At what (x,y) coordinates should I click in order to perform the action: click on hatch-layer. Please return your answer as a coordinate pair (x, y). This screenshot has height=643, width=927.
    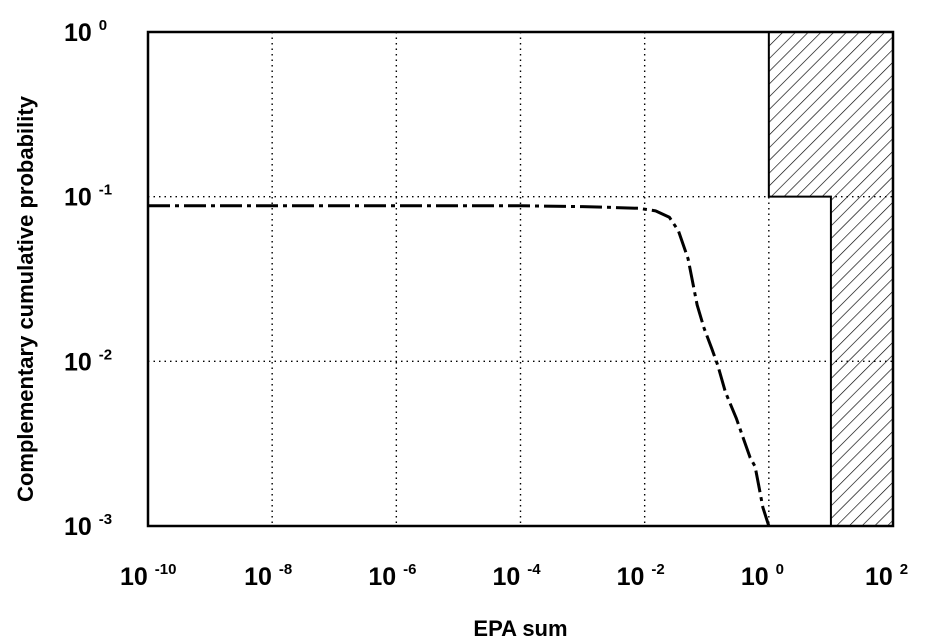
    Looking at the image, I should click on (830, 279).